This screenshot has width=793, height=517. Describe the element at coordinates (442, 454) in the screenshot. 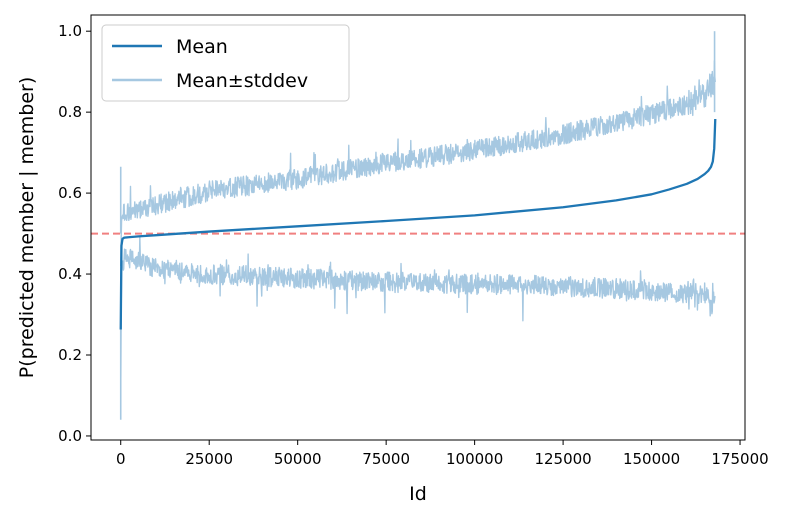

I see `x-axis: 0 25000 50000 75000 100000 125000 150000 175000` at that location.